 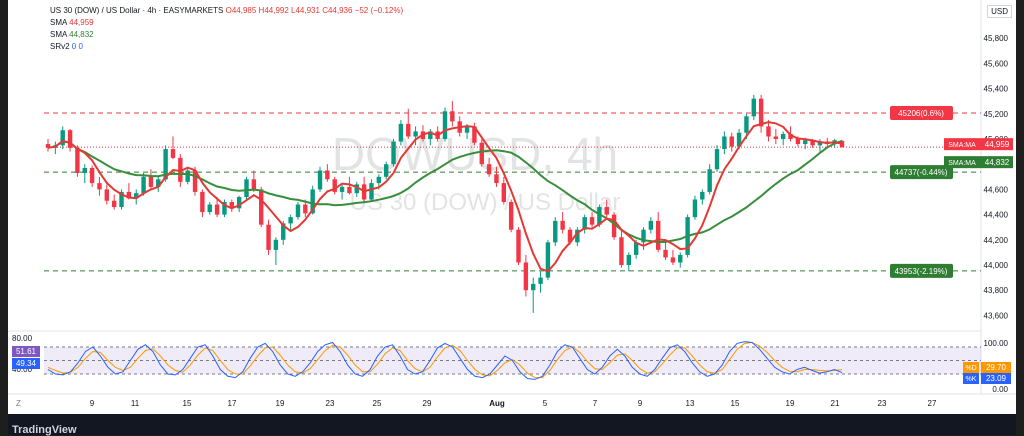 What do you see at coordinates (497, 403) in the screenshot?
I see `time-tick-label: Aug` at bounding box center [497, 403].